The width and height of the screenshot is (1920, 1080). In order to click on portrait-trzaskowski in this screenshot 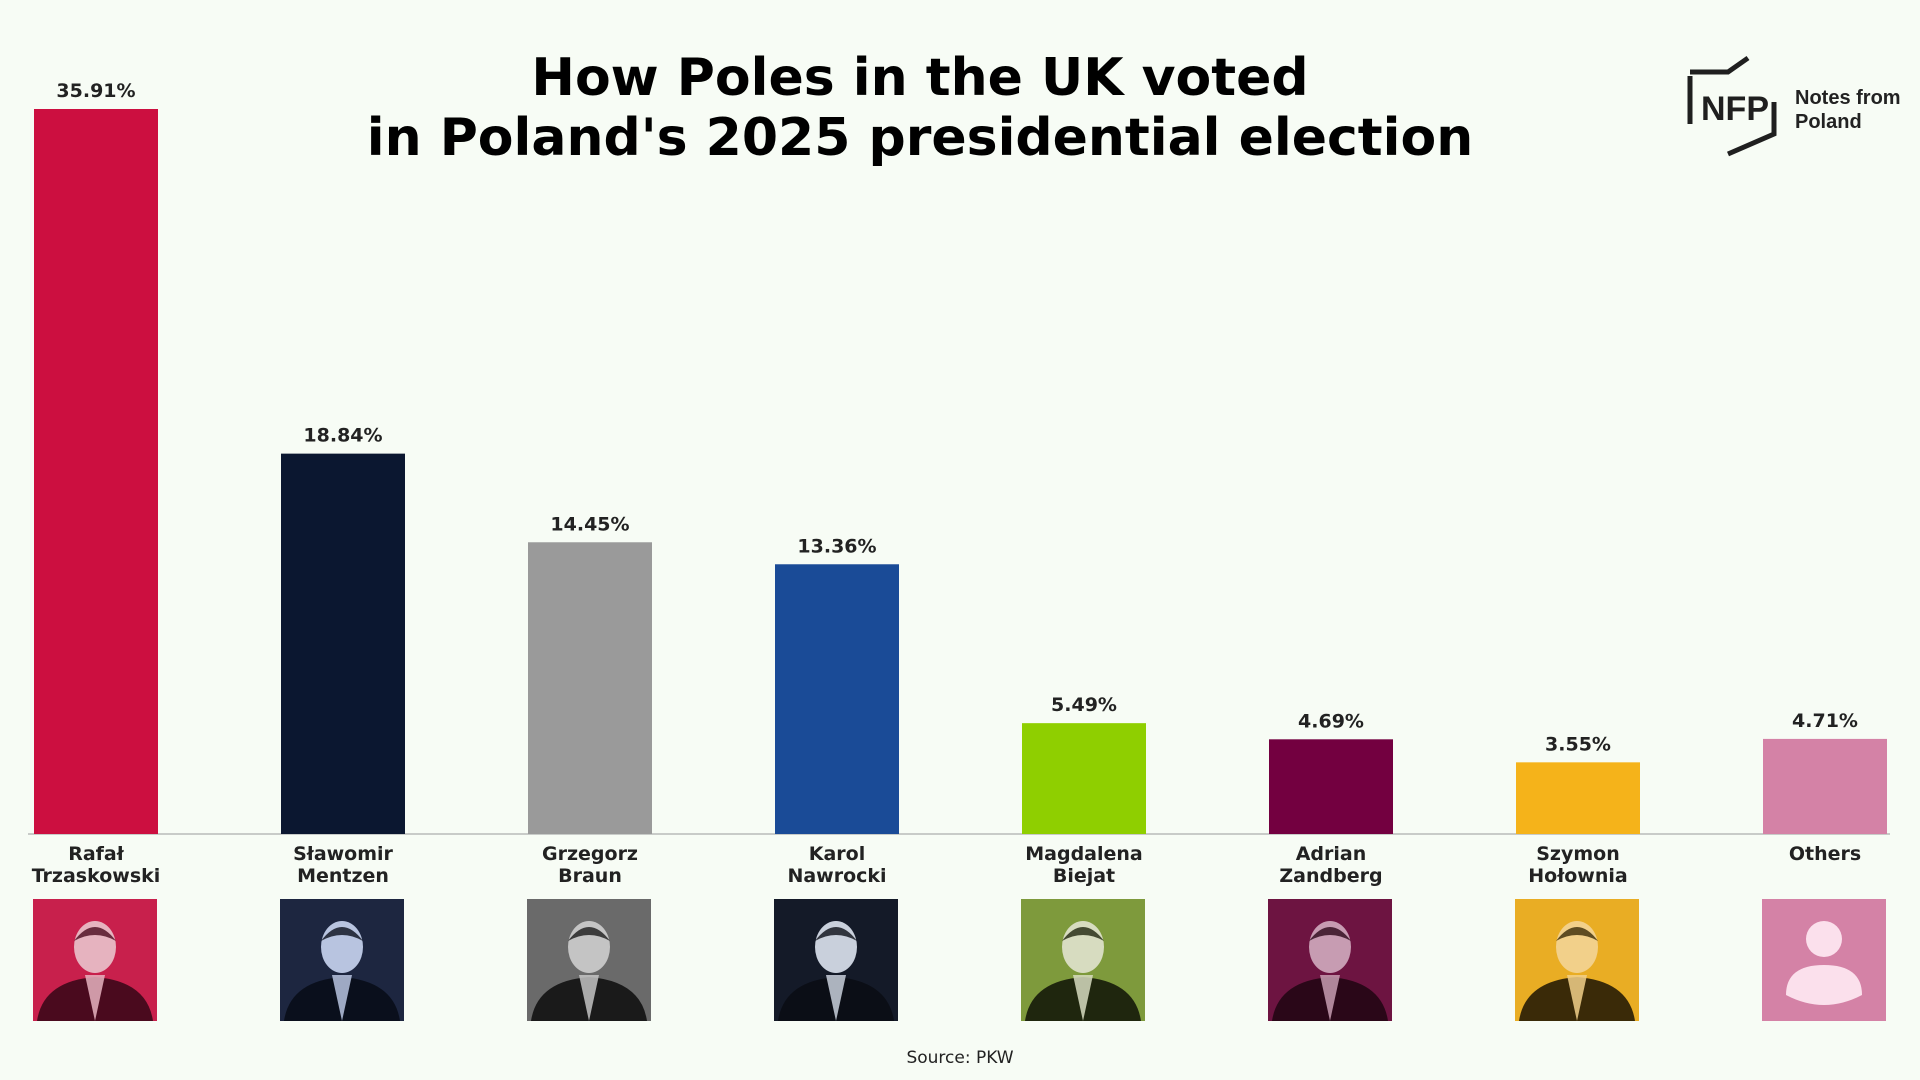, I will do `click(95, 960)`.